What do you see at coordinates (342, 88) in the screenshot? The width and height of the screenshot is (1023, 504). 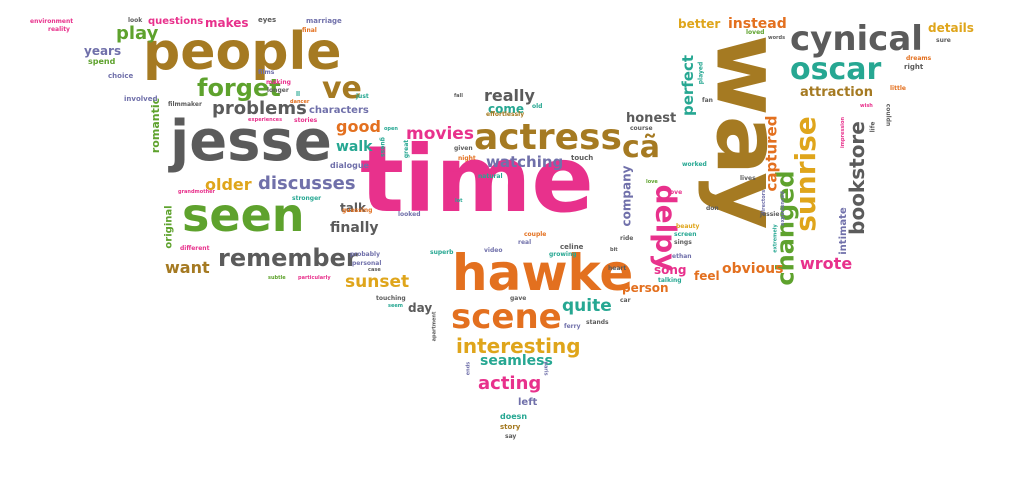 I see `word-ve: ve` at bounding box center [342, 88].